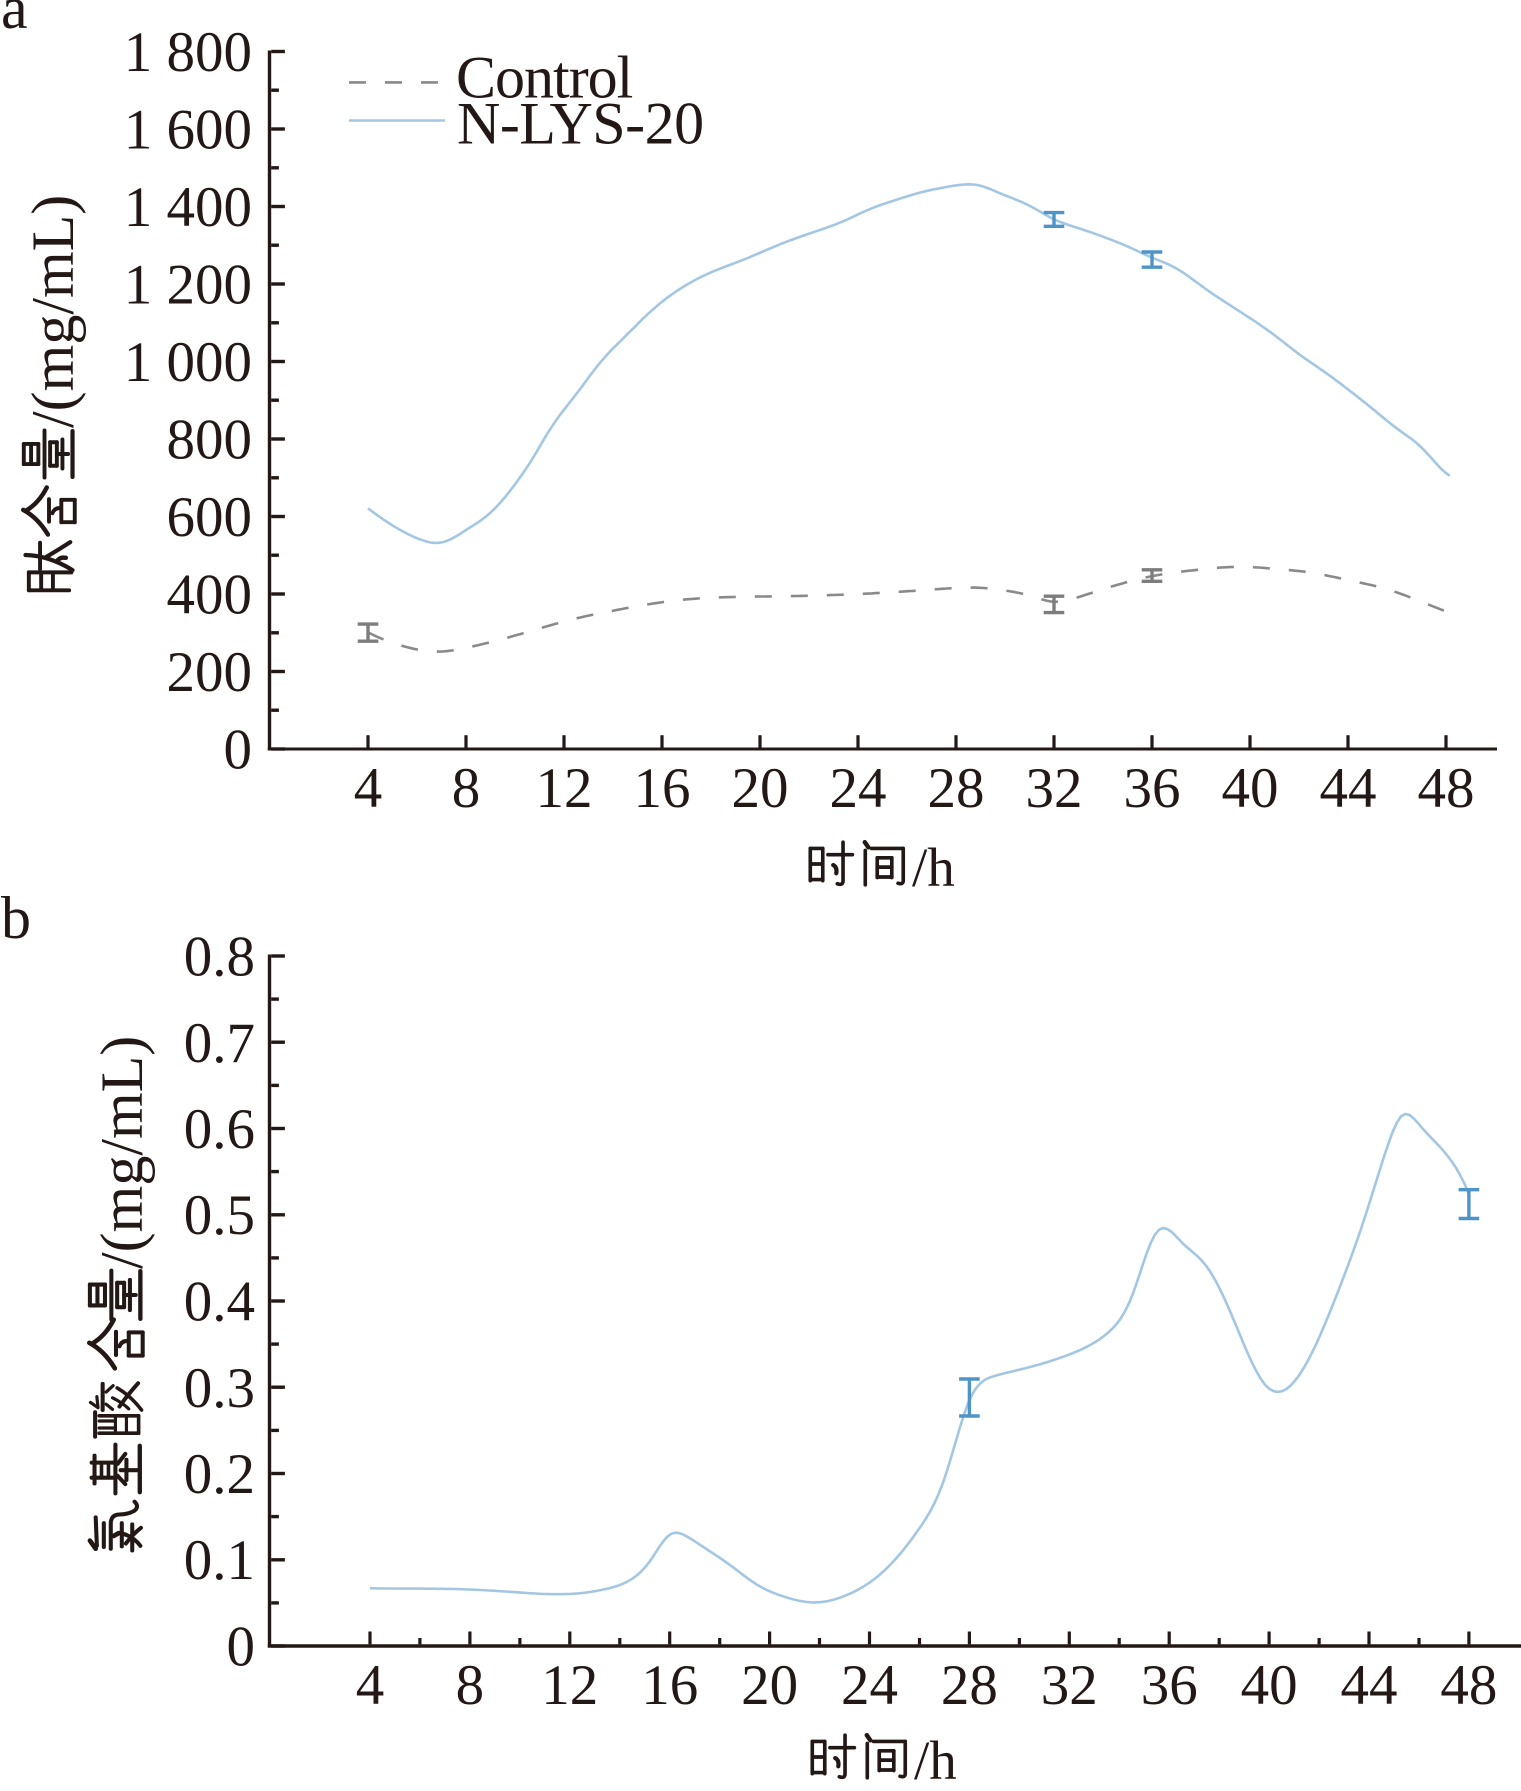  What do you see at coordinates (219, 1215) in the screenshot?
I see `svg-text: 0.5` at bounding box center [219, 1215].